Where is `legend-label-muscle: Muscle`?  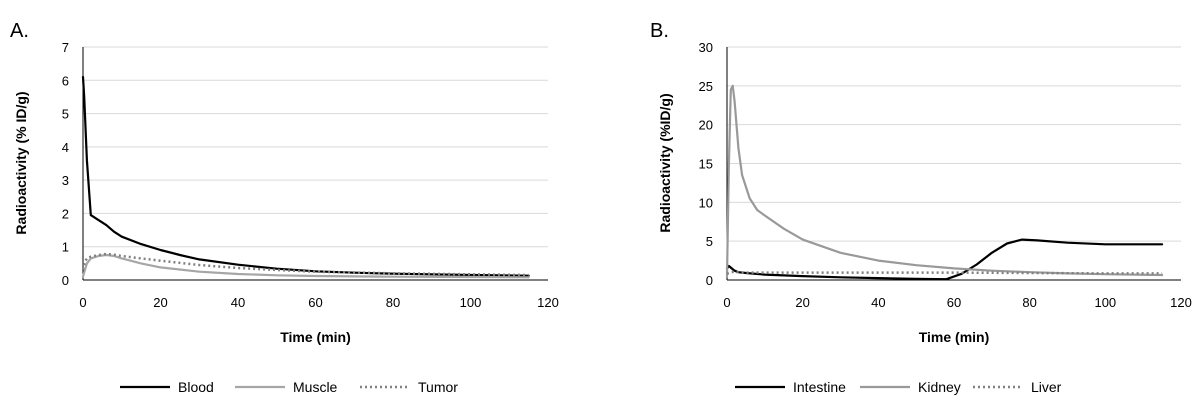 legend-label-muscle: Muscle is located at coordinates (315, 387).